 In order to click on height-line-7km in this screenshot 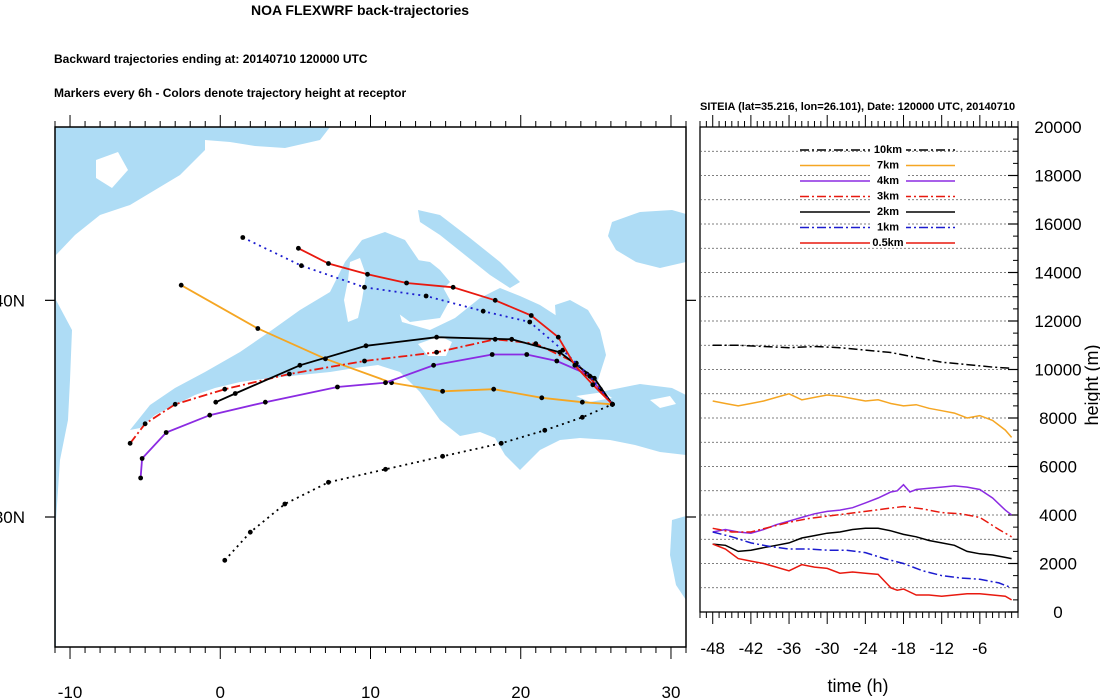, I will do `click(862, 415)`.